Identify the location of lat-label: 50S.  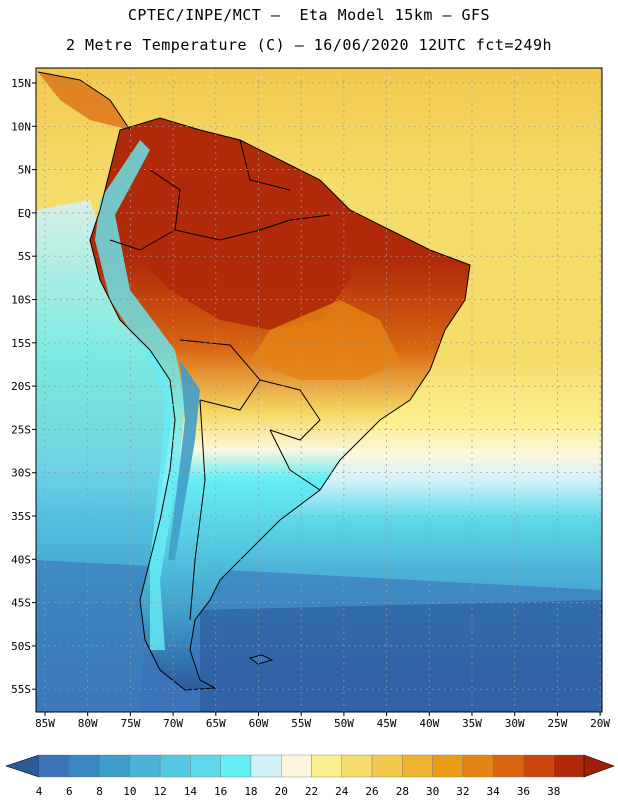
(21, 646).